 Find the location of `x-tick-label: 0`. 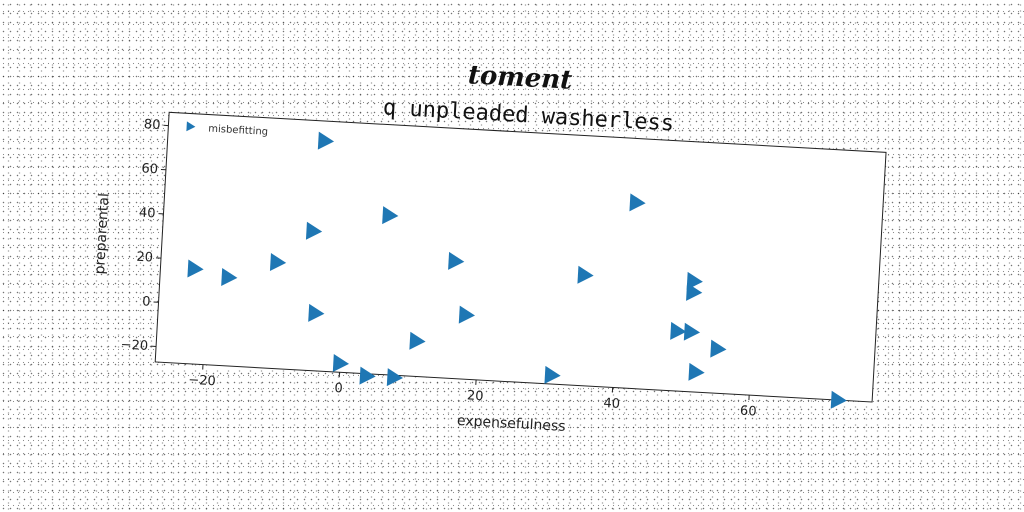

x-tick-label: 0 is located at coordinates (338, 388).